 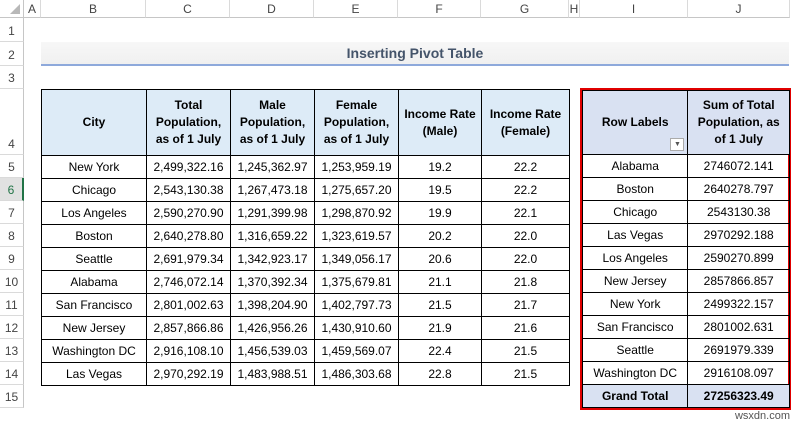 I want to click on table-cell: 1,275,657.20, so click(x=356, y=190).